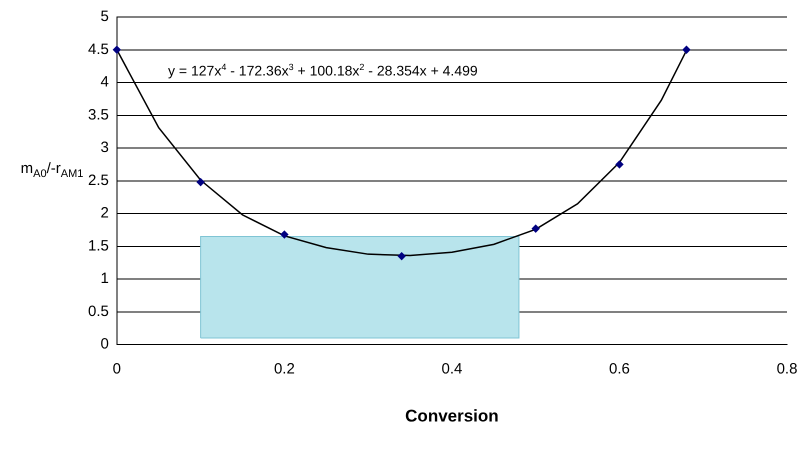 This screenshot has width=812, height=451. I want to click on x-tick-label: 0.6, so click(619, 369).